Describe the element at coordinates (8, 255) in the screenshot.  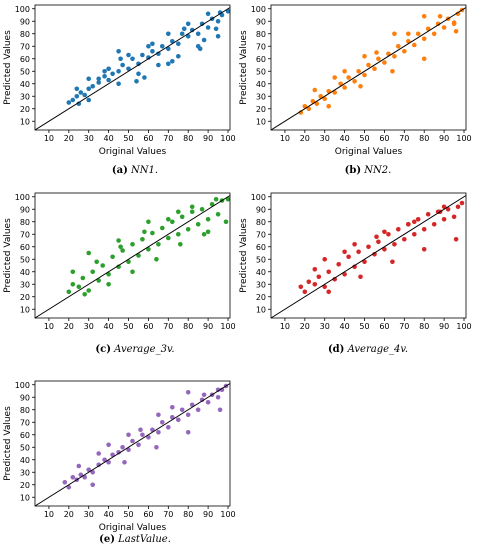
I see `y-axis-label: Predicted Values` at that location.